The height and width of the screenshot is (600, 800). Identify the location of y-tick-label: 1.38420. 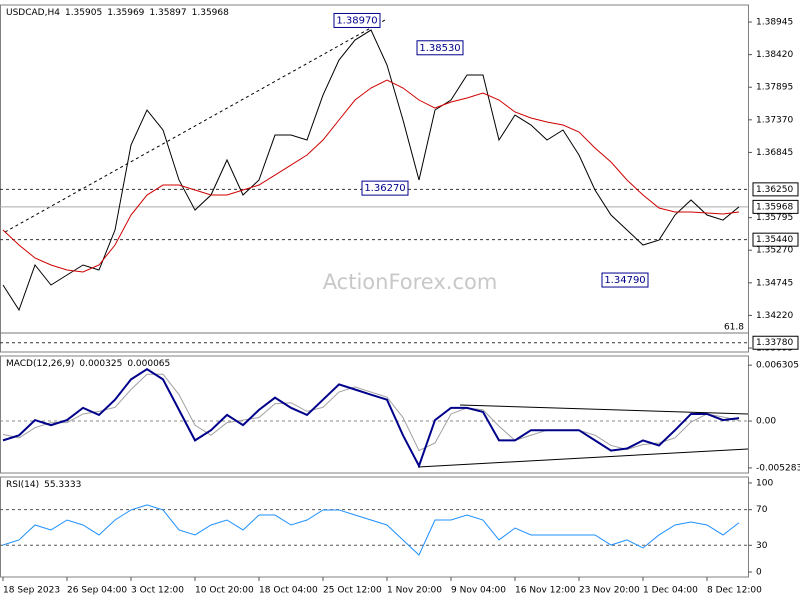
(774, 55).